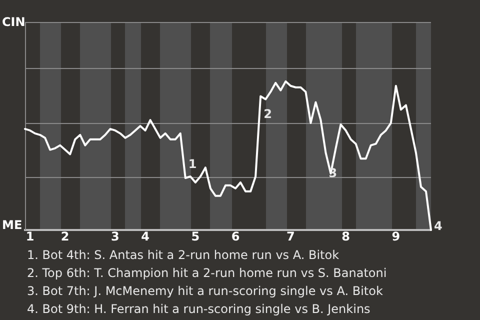 The height and width of the screenshot is (320, 480). Describe the element at coordinates (14, 22) in the screenshot. I see `text: CIN` at that location.